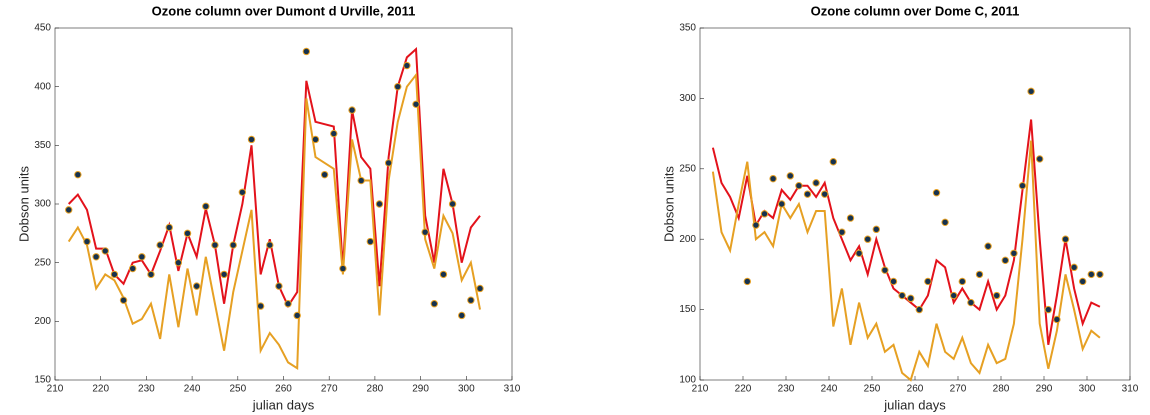 The image size is (1150, 415). I want to click on y-tick-label: 100, so click(687, 380).